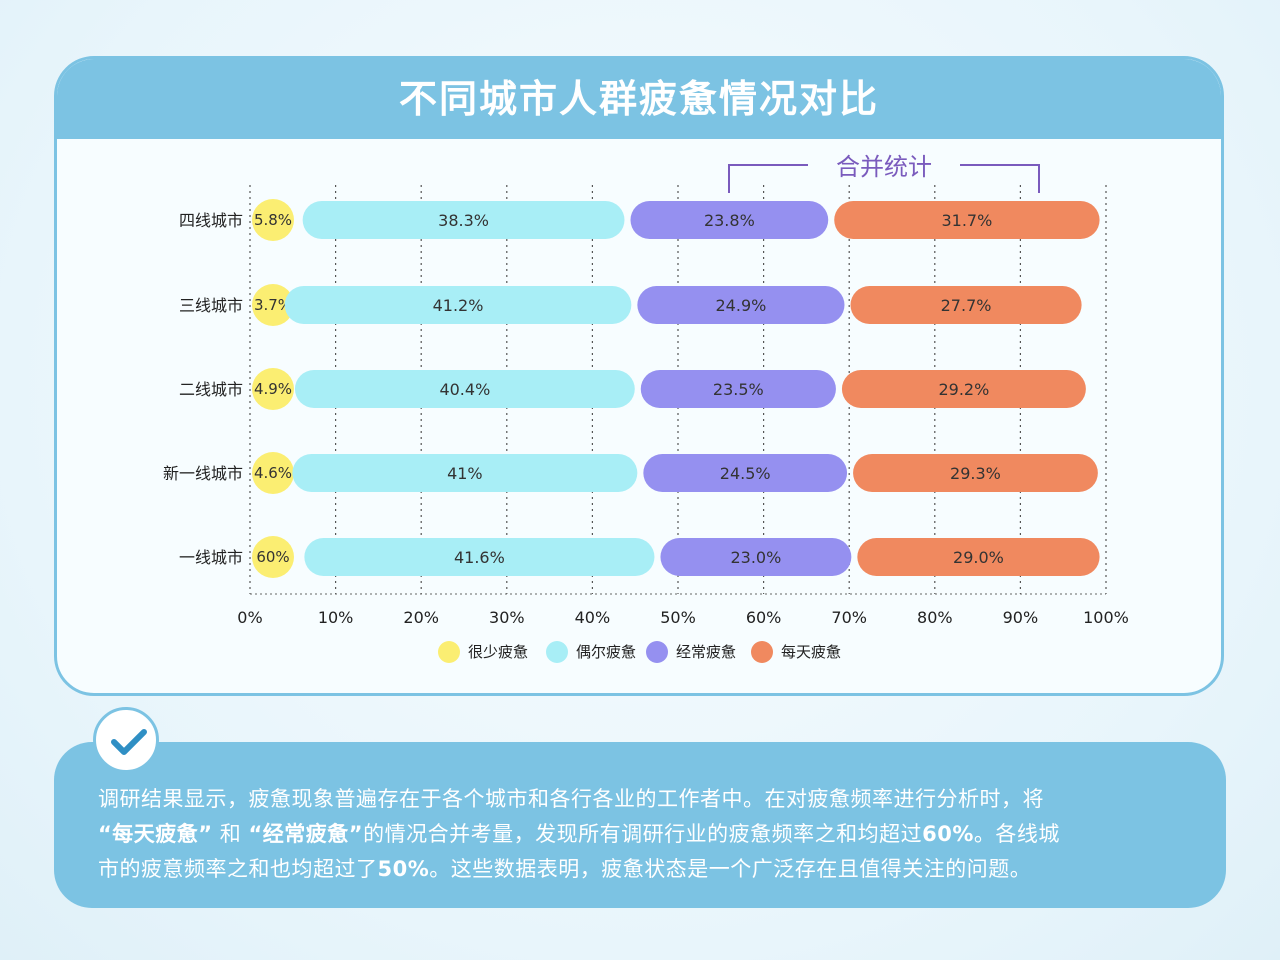  I want to click on annotation-label: 合并统计, so click(884, 167).